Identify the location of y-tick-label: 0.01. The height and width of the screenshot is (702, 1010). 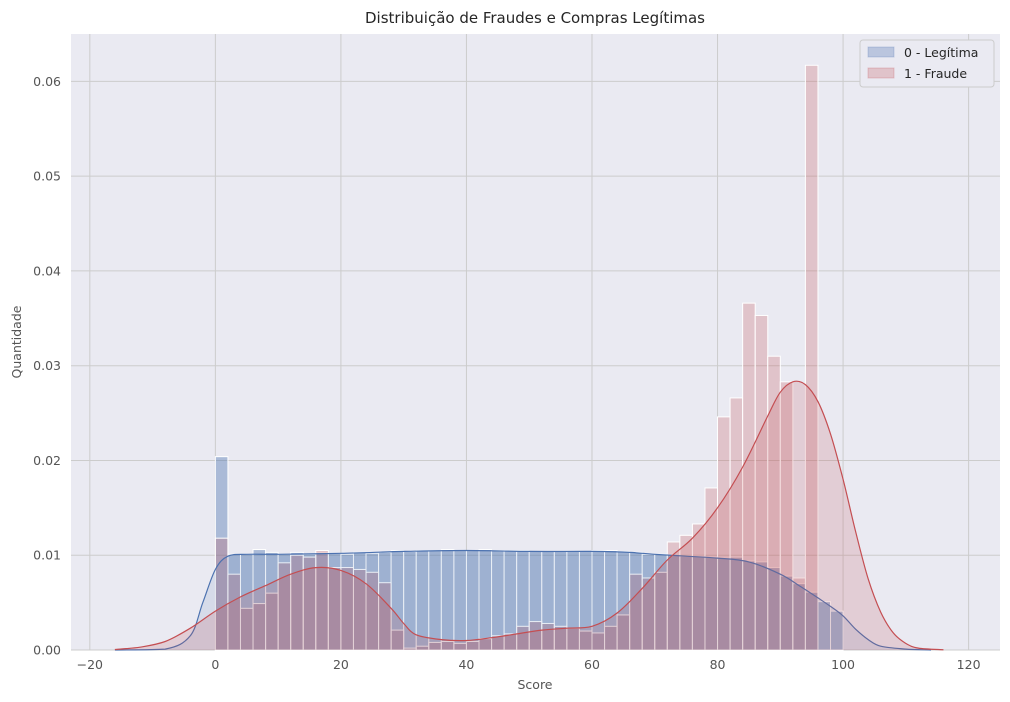
(47, 555).